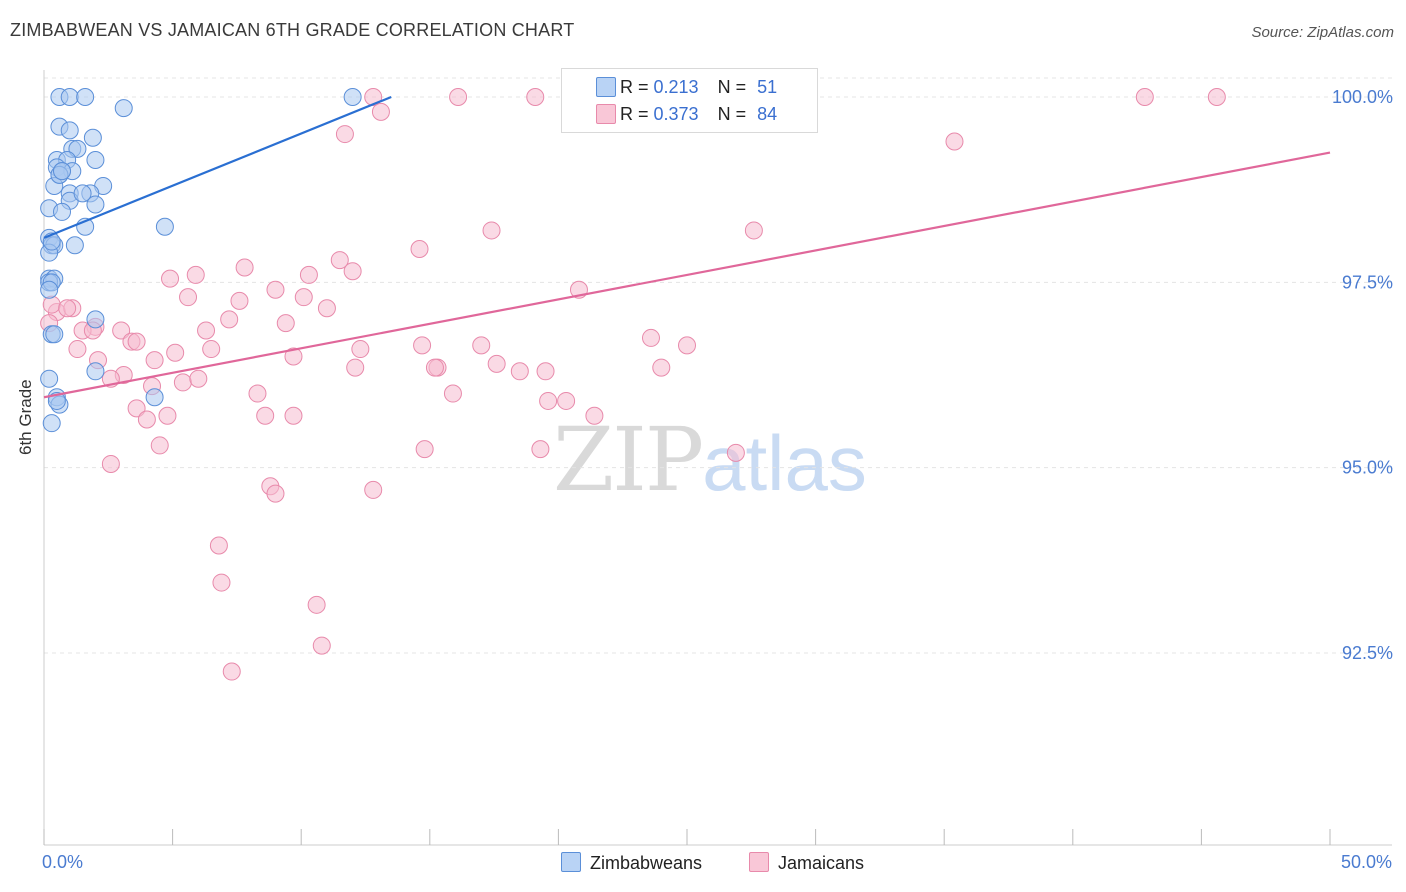 This screenshot has width=1406, height=892. I want to click on x-tick-label-max: 50.0%, so click(1366, 862).